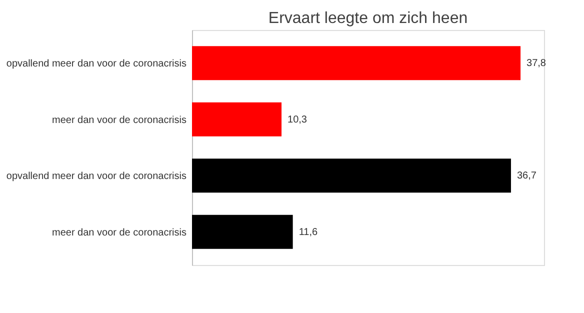 This screenshot has height=313, width=584. Describe the element at coordinates (308, 232) in the screenshot. I see `data-label: 11,6` at that location.